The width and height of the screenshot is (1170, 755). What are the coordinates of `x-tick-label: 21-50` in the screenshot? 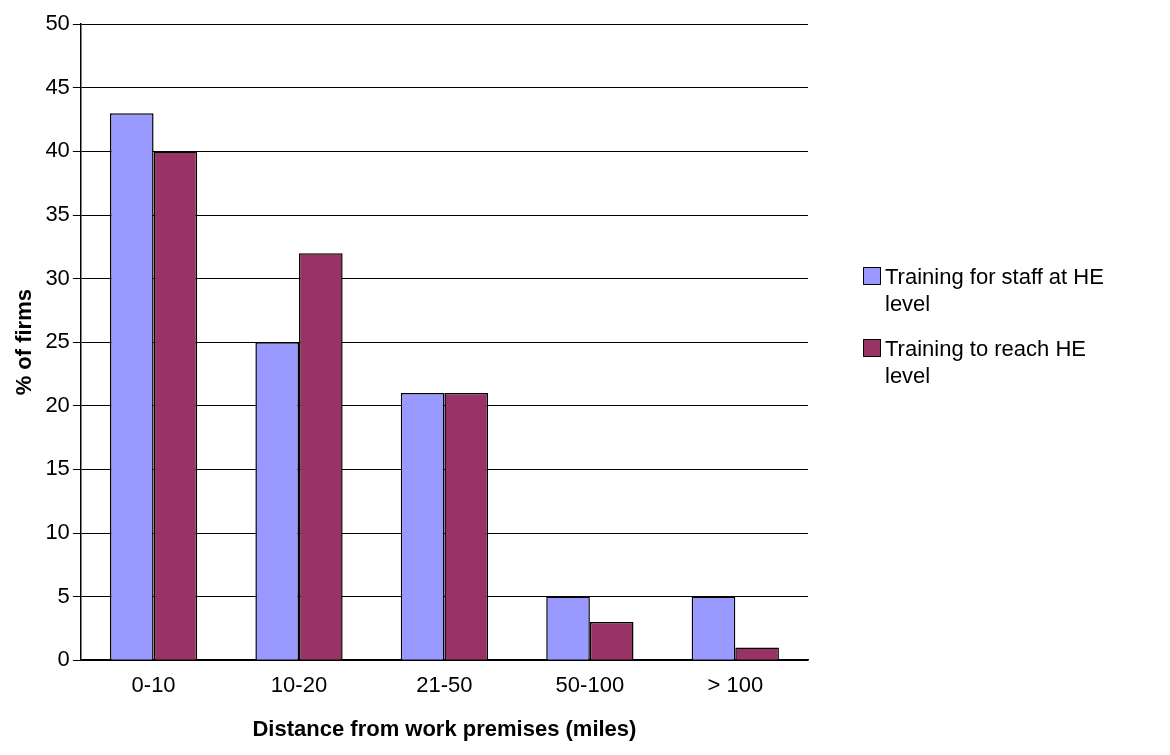 It's located at (444, 685).